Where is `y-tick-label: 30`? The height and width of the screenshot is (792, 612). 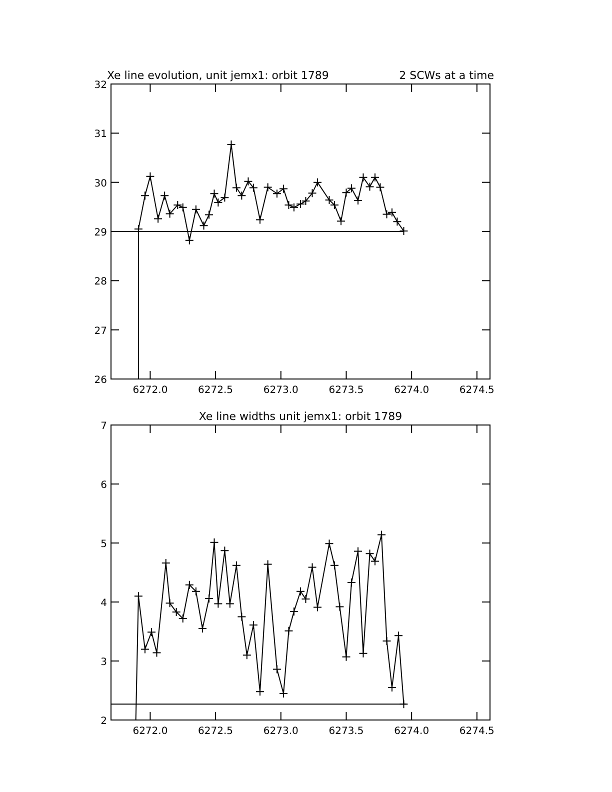 y-tick-label: 30 is located at coordinates (100, 184).